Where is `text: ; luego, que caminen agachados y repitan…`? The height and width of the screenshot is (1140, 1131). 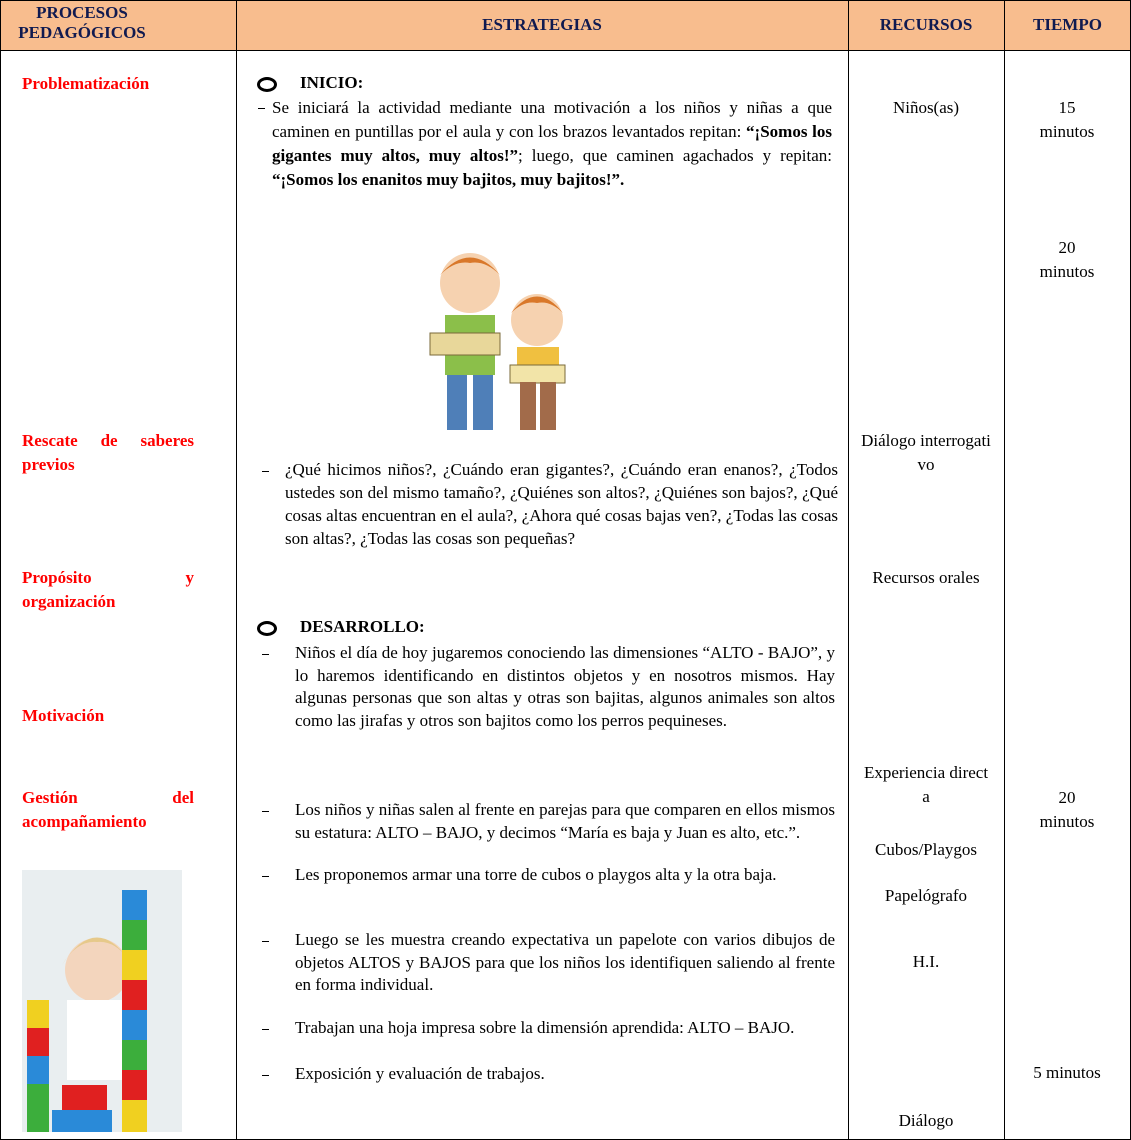 text: ; luego, que caminen agachados y repitan… is located at coordinates (675, 155).